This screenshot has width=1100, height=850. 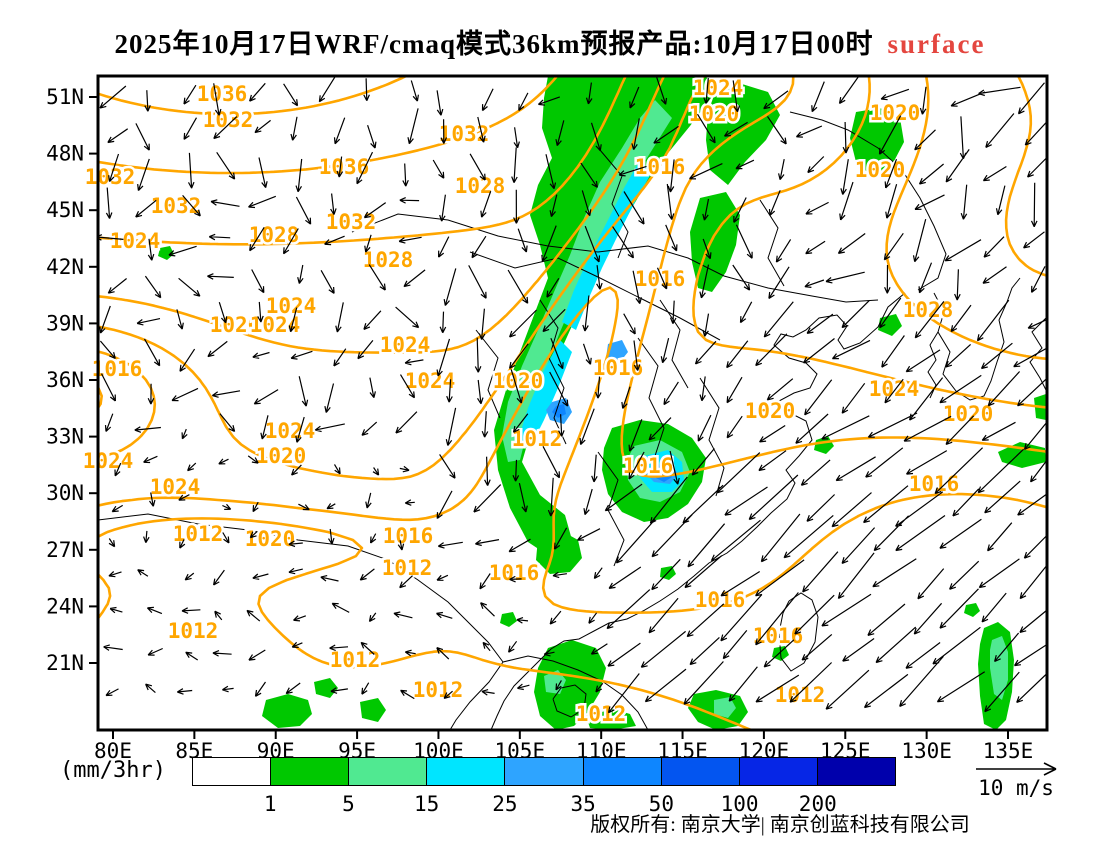 What do you see at coordinates (65, 437) in the screenshot?
I see `lat-label: 33N` at bounding box center [65, 437].